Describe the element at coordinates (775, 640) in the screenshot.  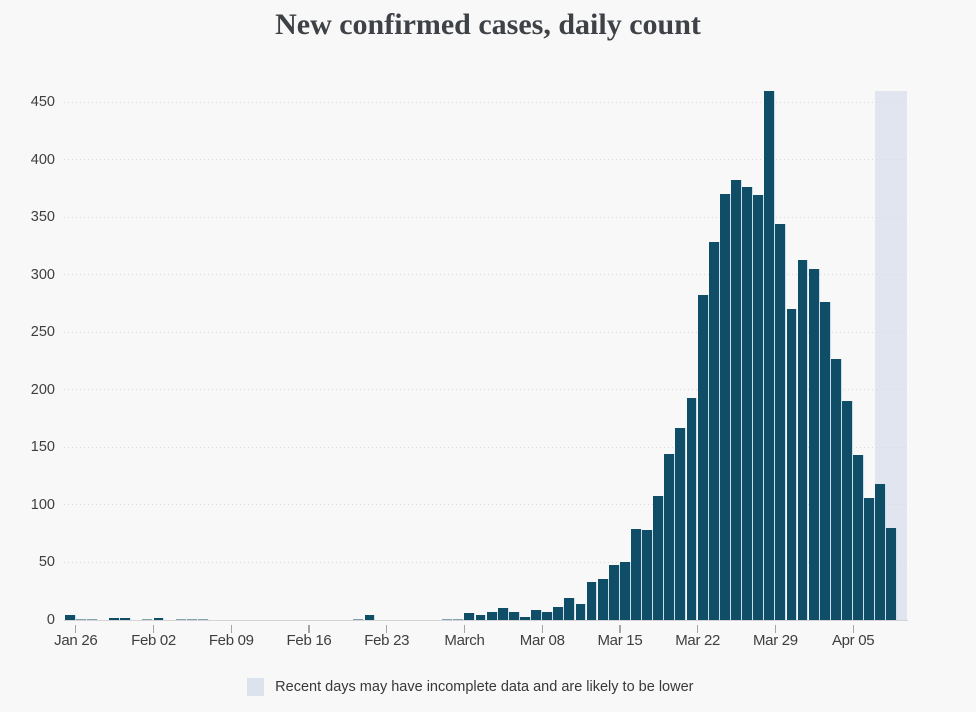
I see `x-axis-label-mar-29: Mar 29` at that location.